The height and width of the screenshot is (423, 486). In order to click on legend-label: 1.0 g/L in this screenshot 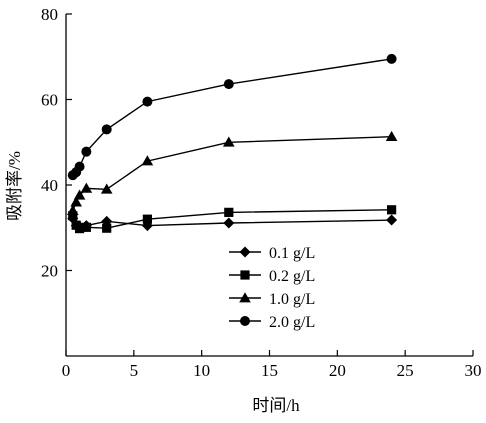, I will do `click(292, 299)`.